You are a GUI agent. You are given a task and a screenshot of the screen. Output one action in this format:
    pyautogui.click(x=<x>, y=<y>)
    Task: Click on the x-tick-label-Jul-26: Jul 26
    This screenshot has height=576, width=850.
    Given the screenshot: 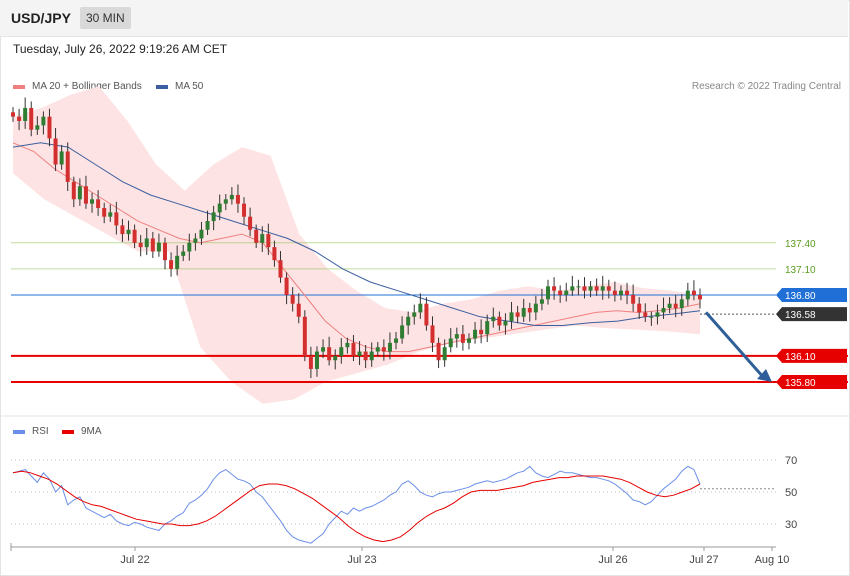 What is the action you would take?
    pyautogui.click(x=612, y=560)
    